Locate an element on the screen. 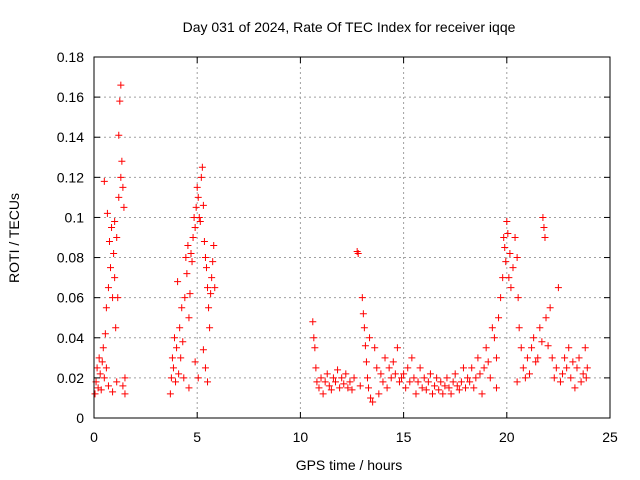 This screenshot has height=480, width=640. y-tick-label: 0.08 is located at coordinates (70, 258).